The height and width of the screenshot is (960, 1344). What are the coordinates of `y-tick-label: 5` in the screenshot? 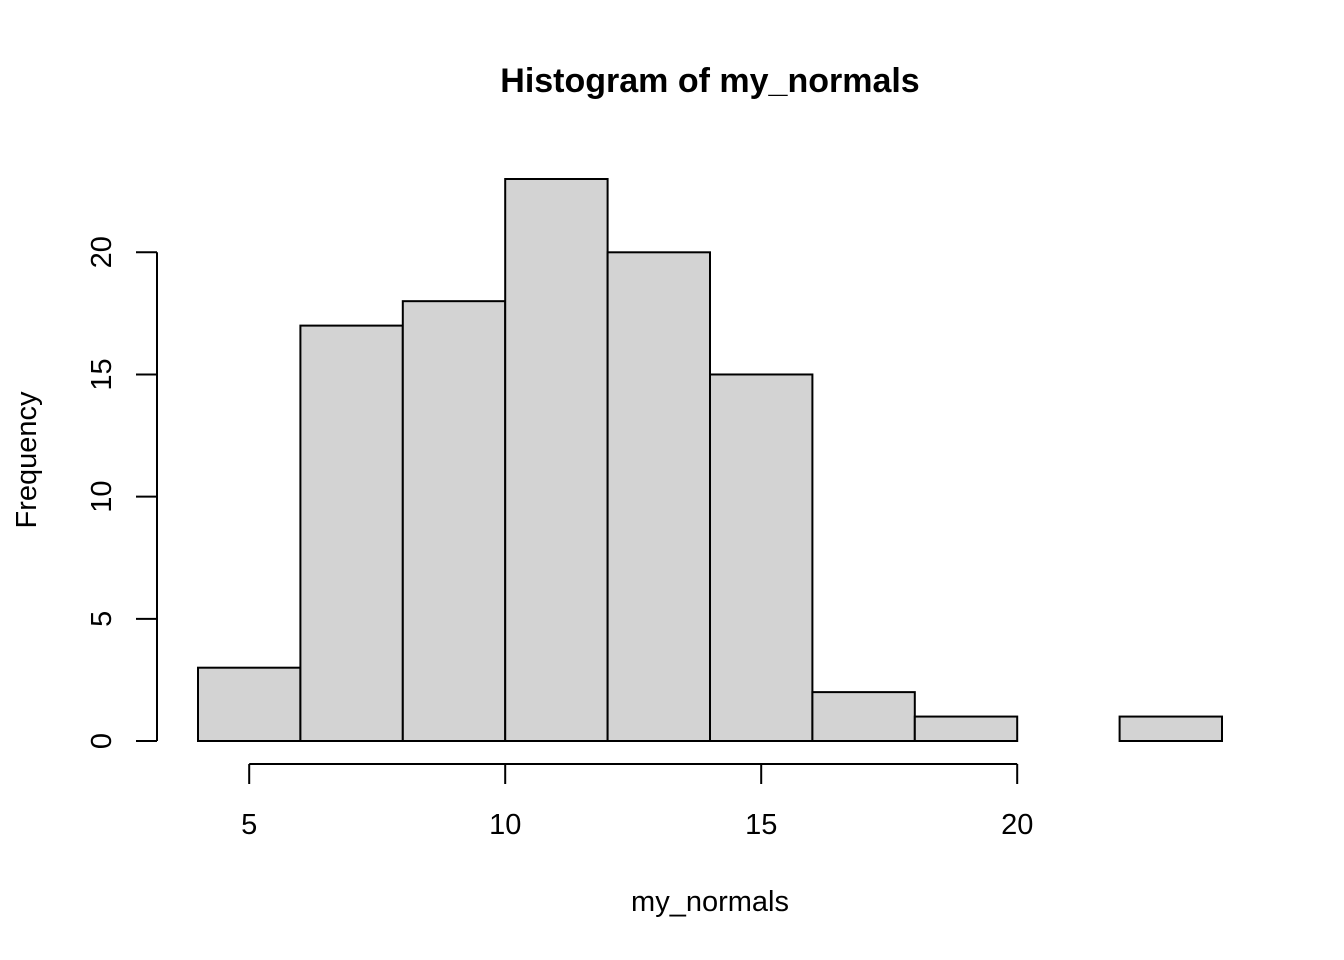 It's located at (102, 619).